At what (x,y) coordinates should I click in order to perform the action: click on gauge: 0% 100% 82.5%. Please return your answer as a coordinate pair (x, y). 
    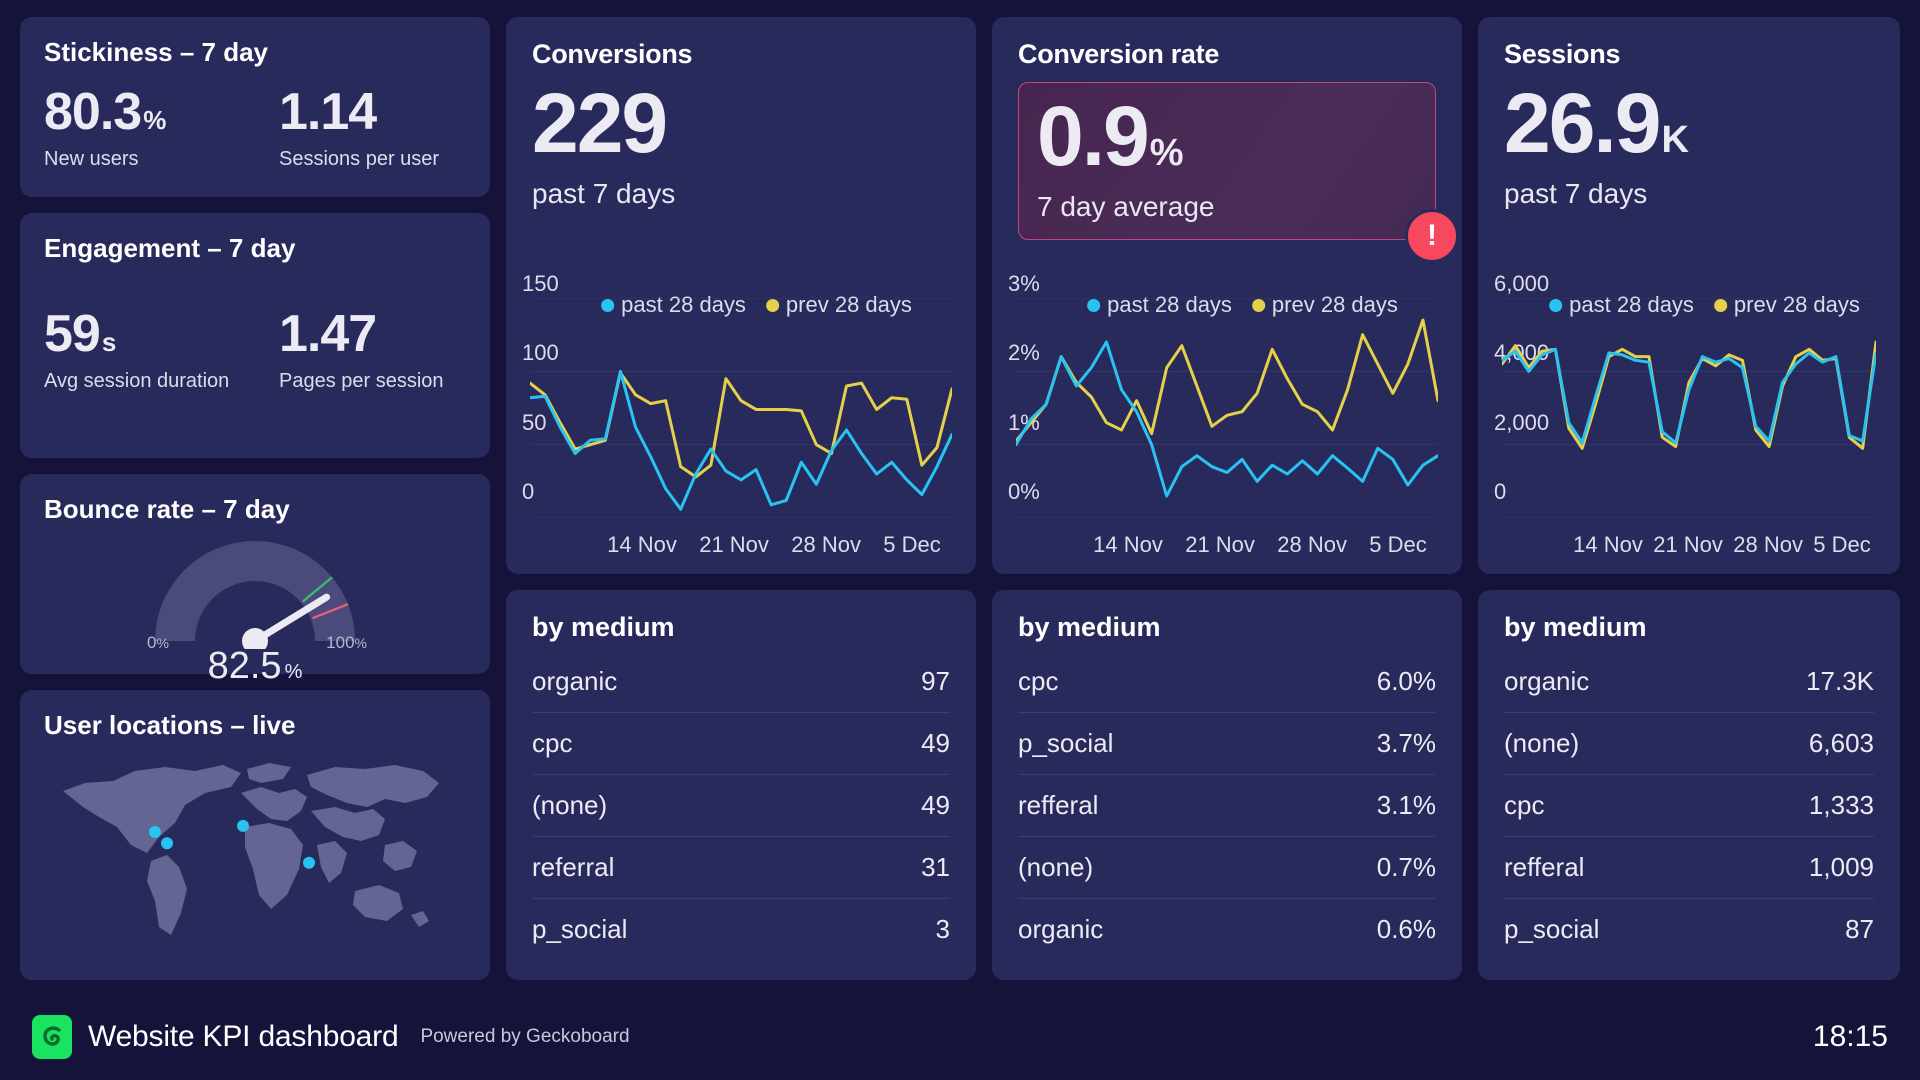
    Looking at the image, I should click on (255, 609).